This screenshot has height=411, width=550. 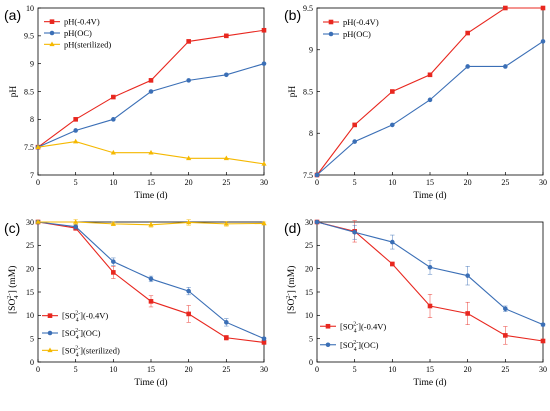 I want to click on panel-label: (b), so click(x=292, y=15).